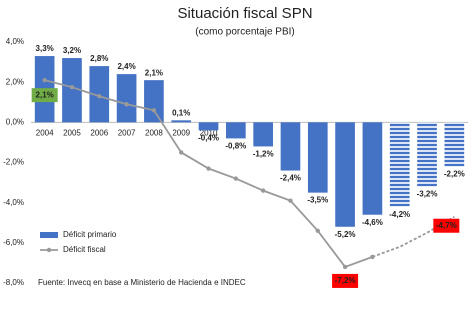 This screenshot has width=474, height=316. I want to click on x-tick-label: 2009, so click(181, 132).